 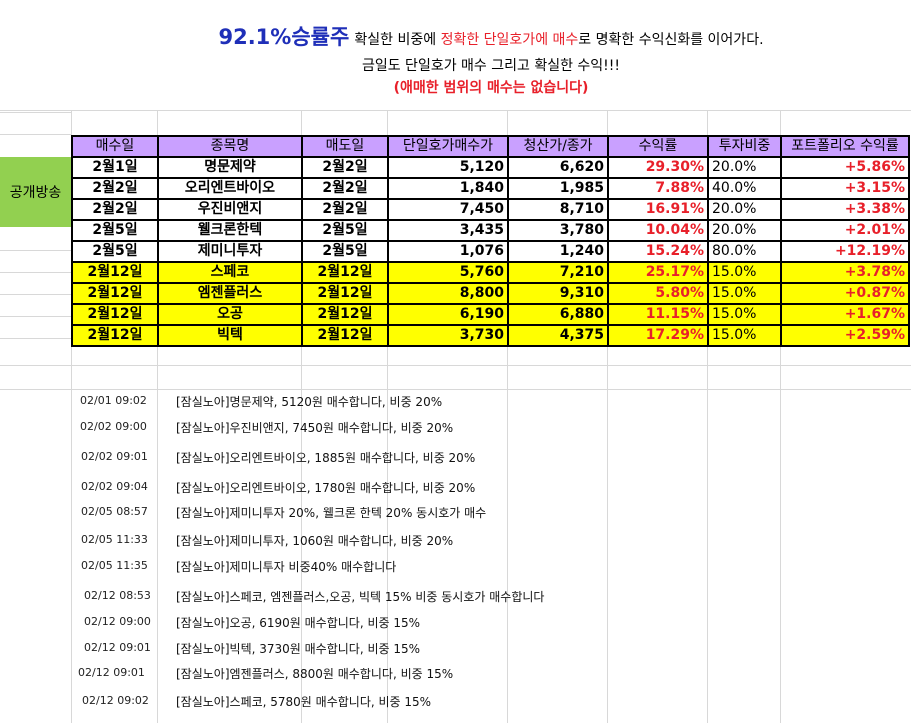 I want to click on col-header-close-price: 청산가/종가, so click(x=558, y=146).